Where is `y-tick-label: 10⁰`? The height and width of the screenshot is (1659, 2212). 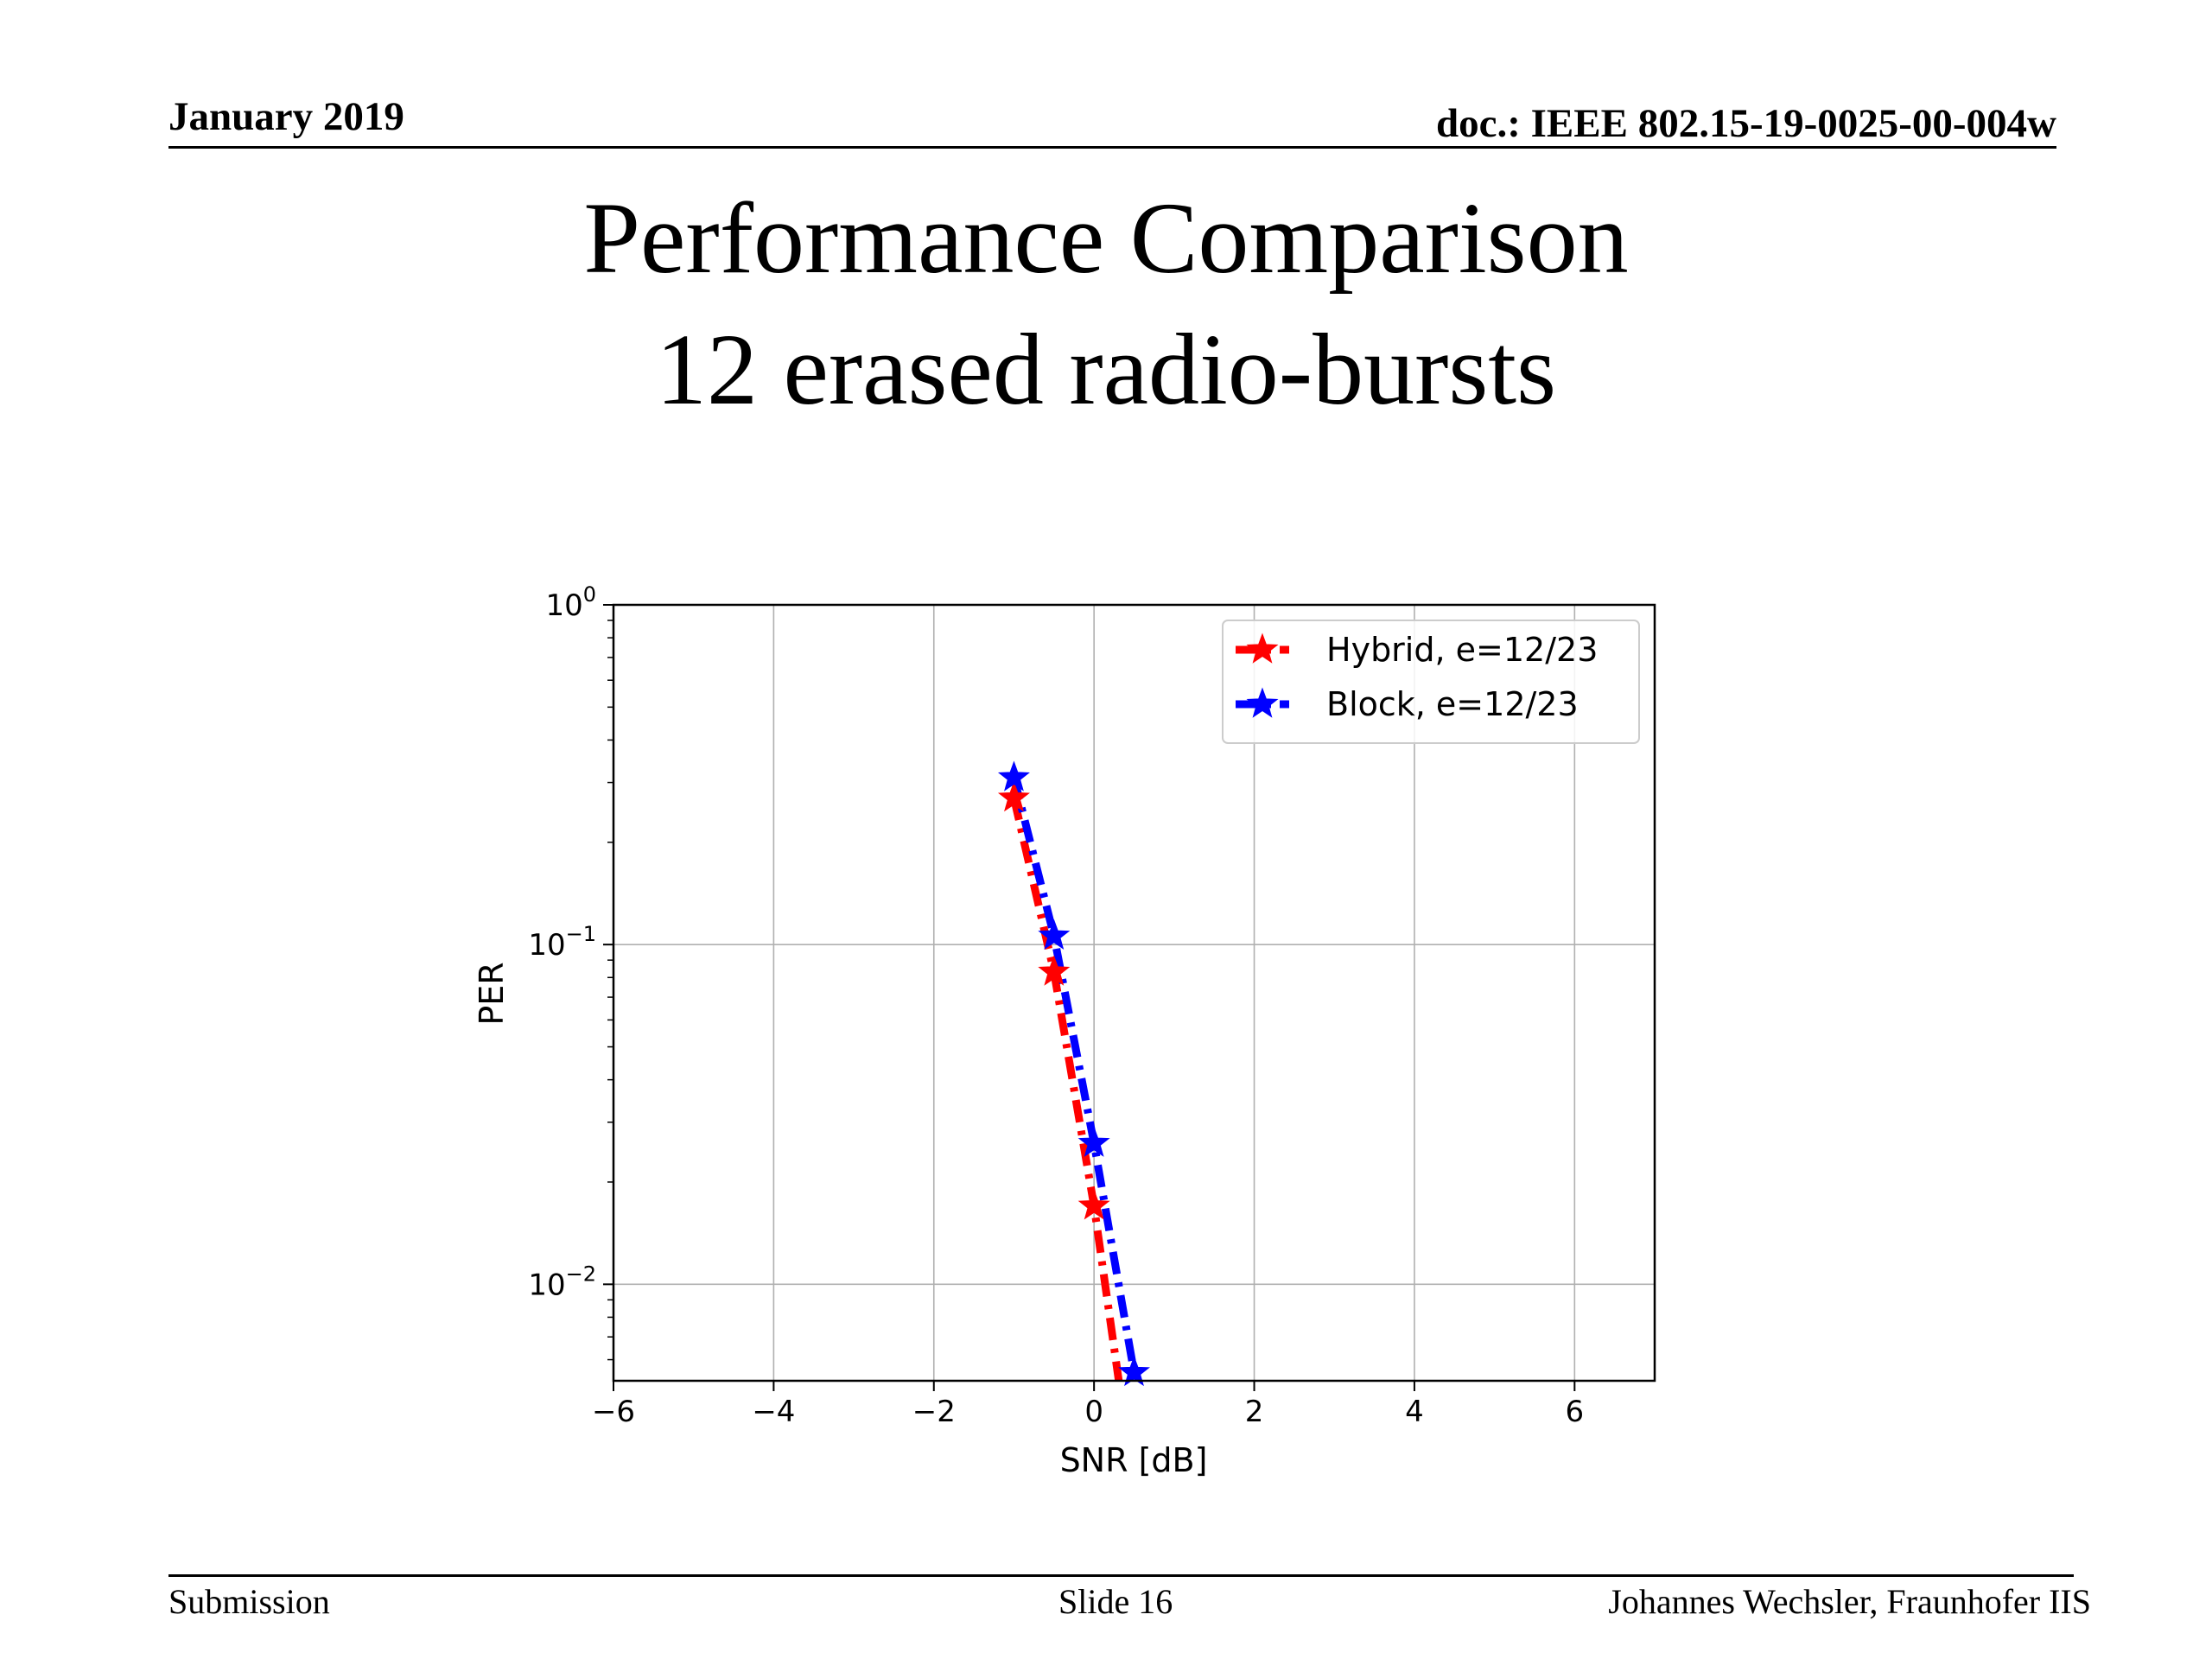
y-tick-label: 10⁰ is located at coordinates (570, 602).